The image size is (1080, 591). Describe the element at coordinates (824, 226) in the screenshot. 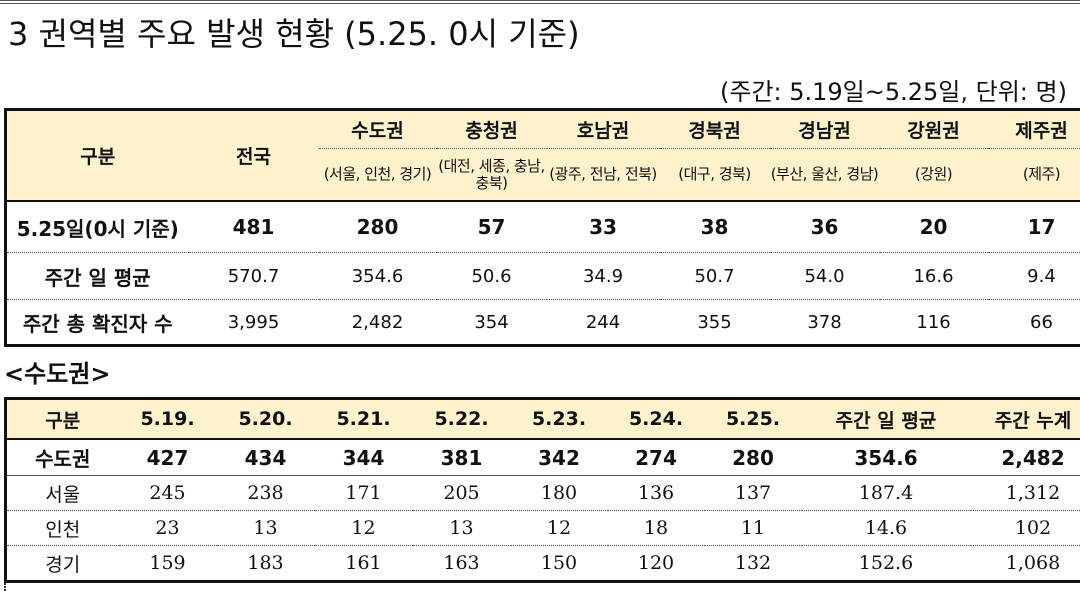

I see `cell-value: 36` at that location.